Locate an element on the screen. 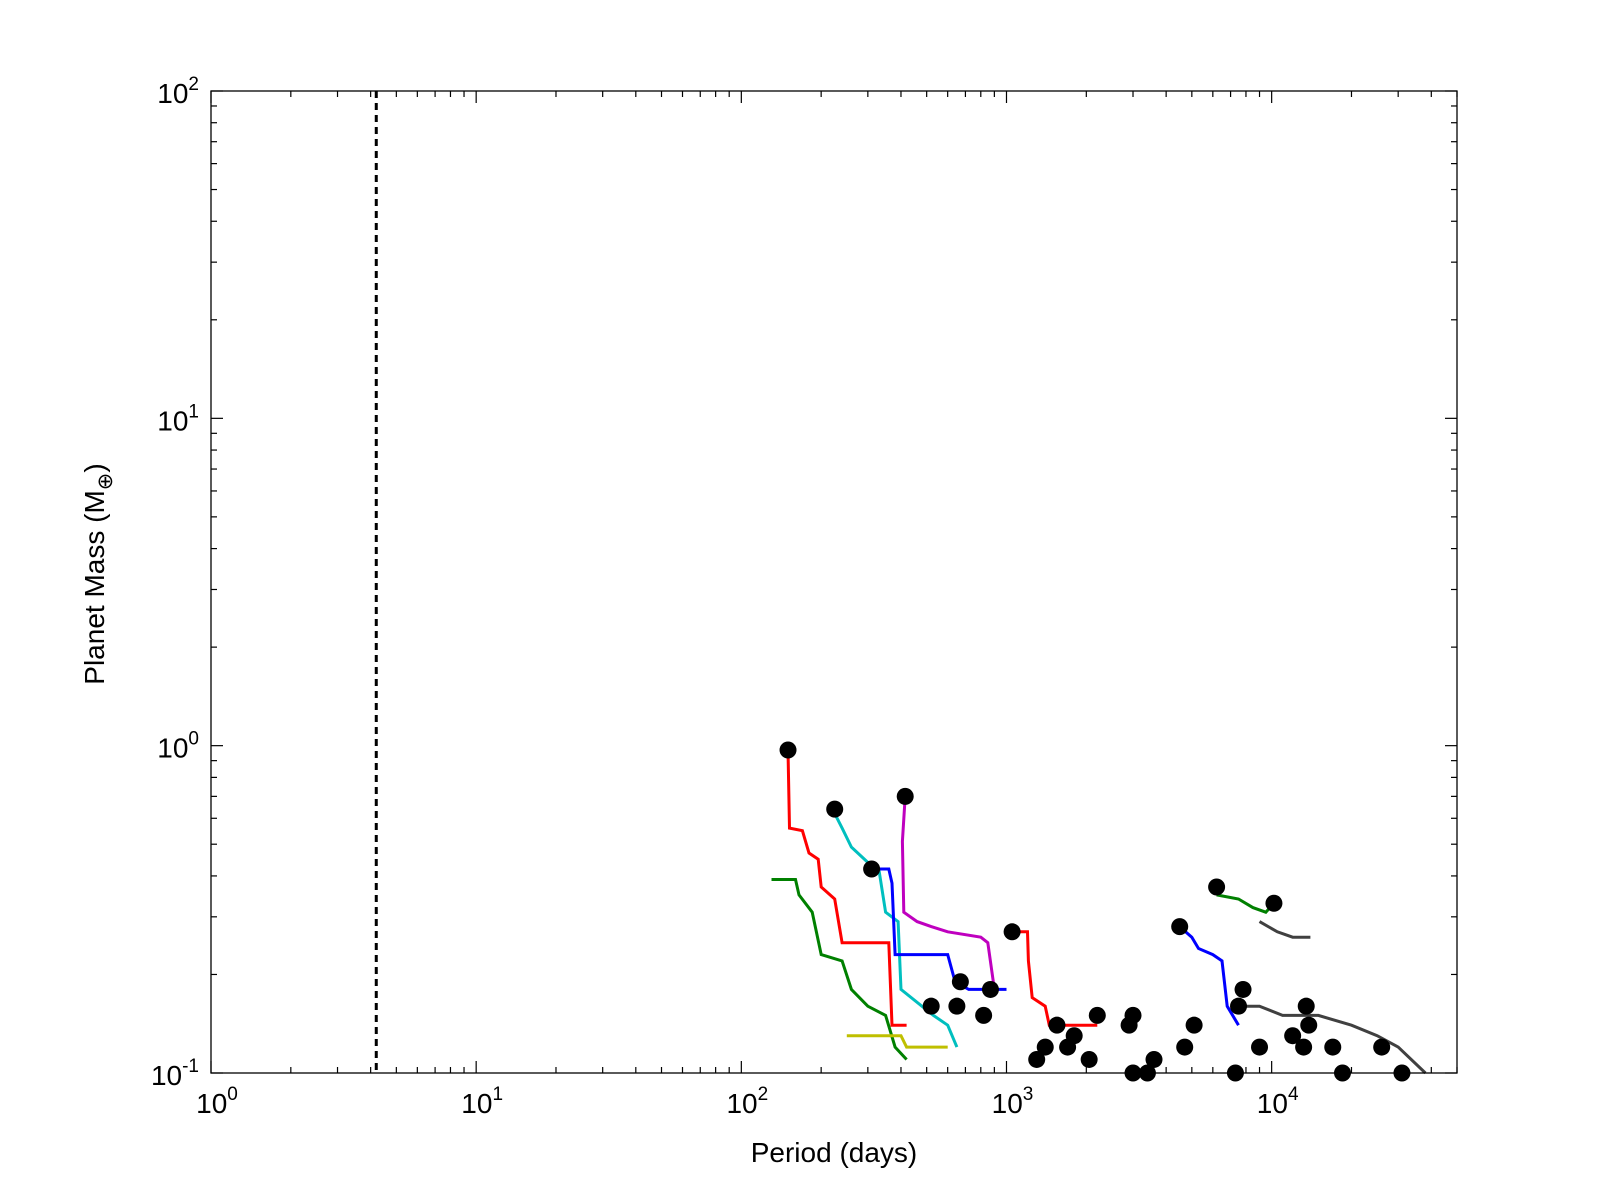 This screenshot has height=1200, width=1601. x-tick-label: 10¹ is located at coordinates (482, 1101).